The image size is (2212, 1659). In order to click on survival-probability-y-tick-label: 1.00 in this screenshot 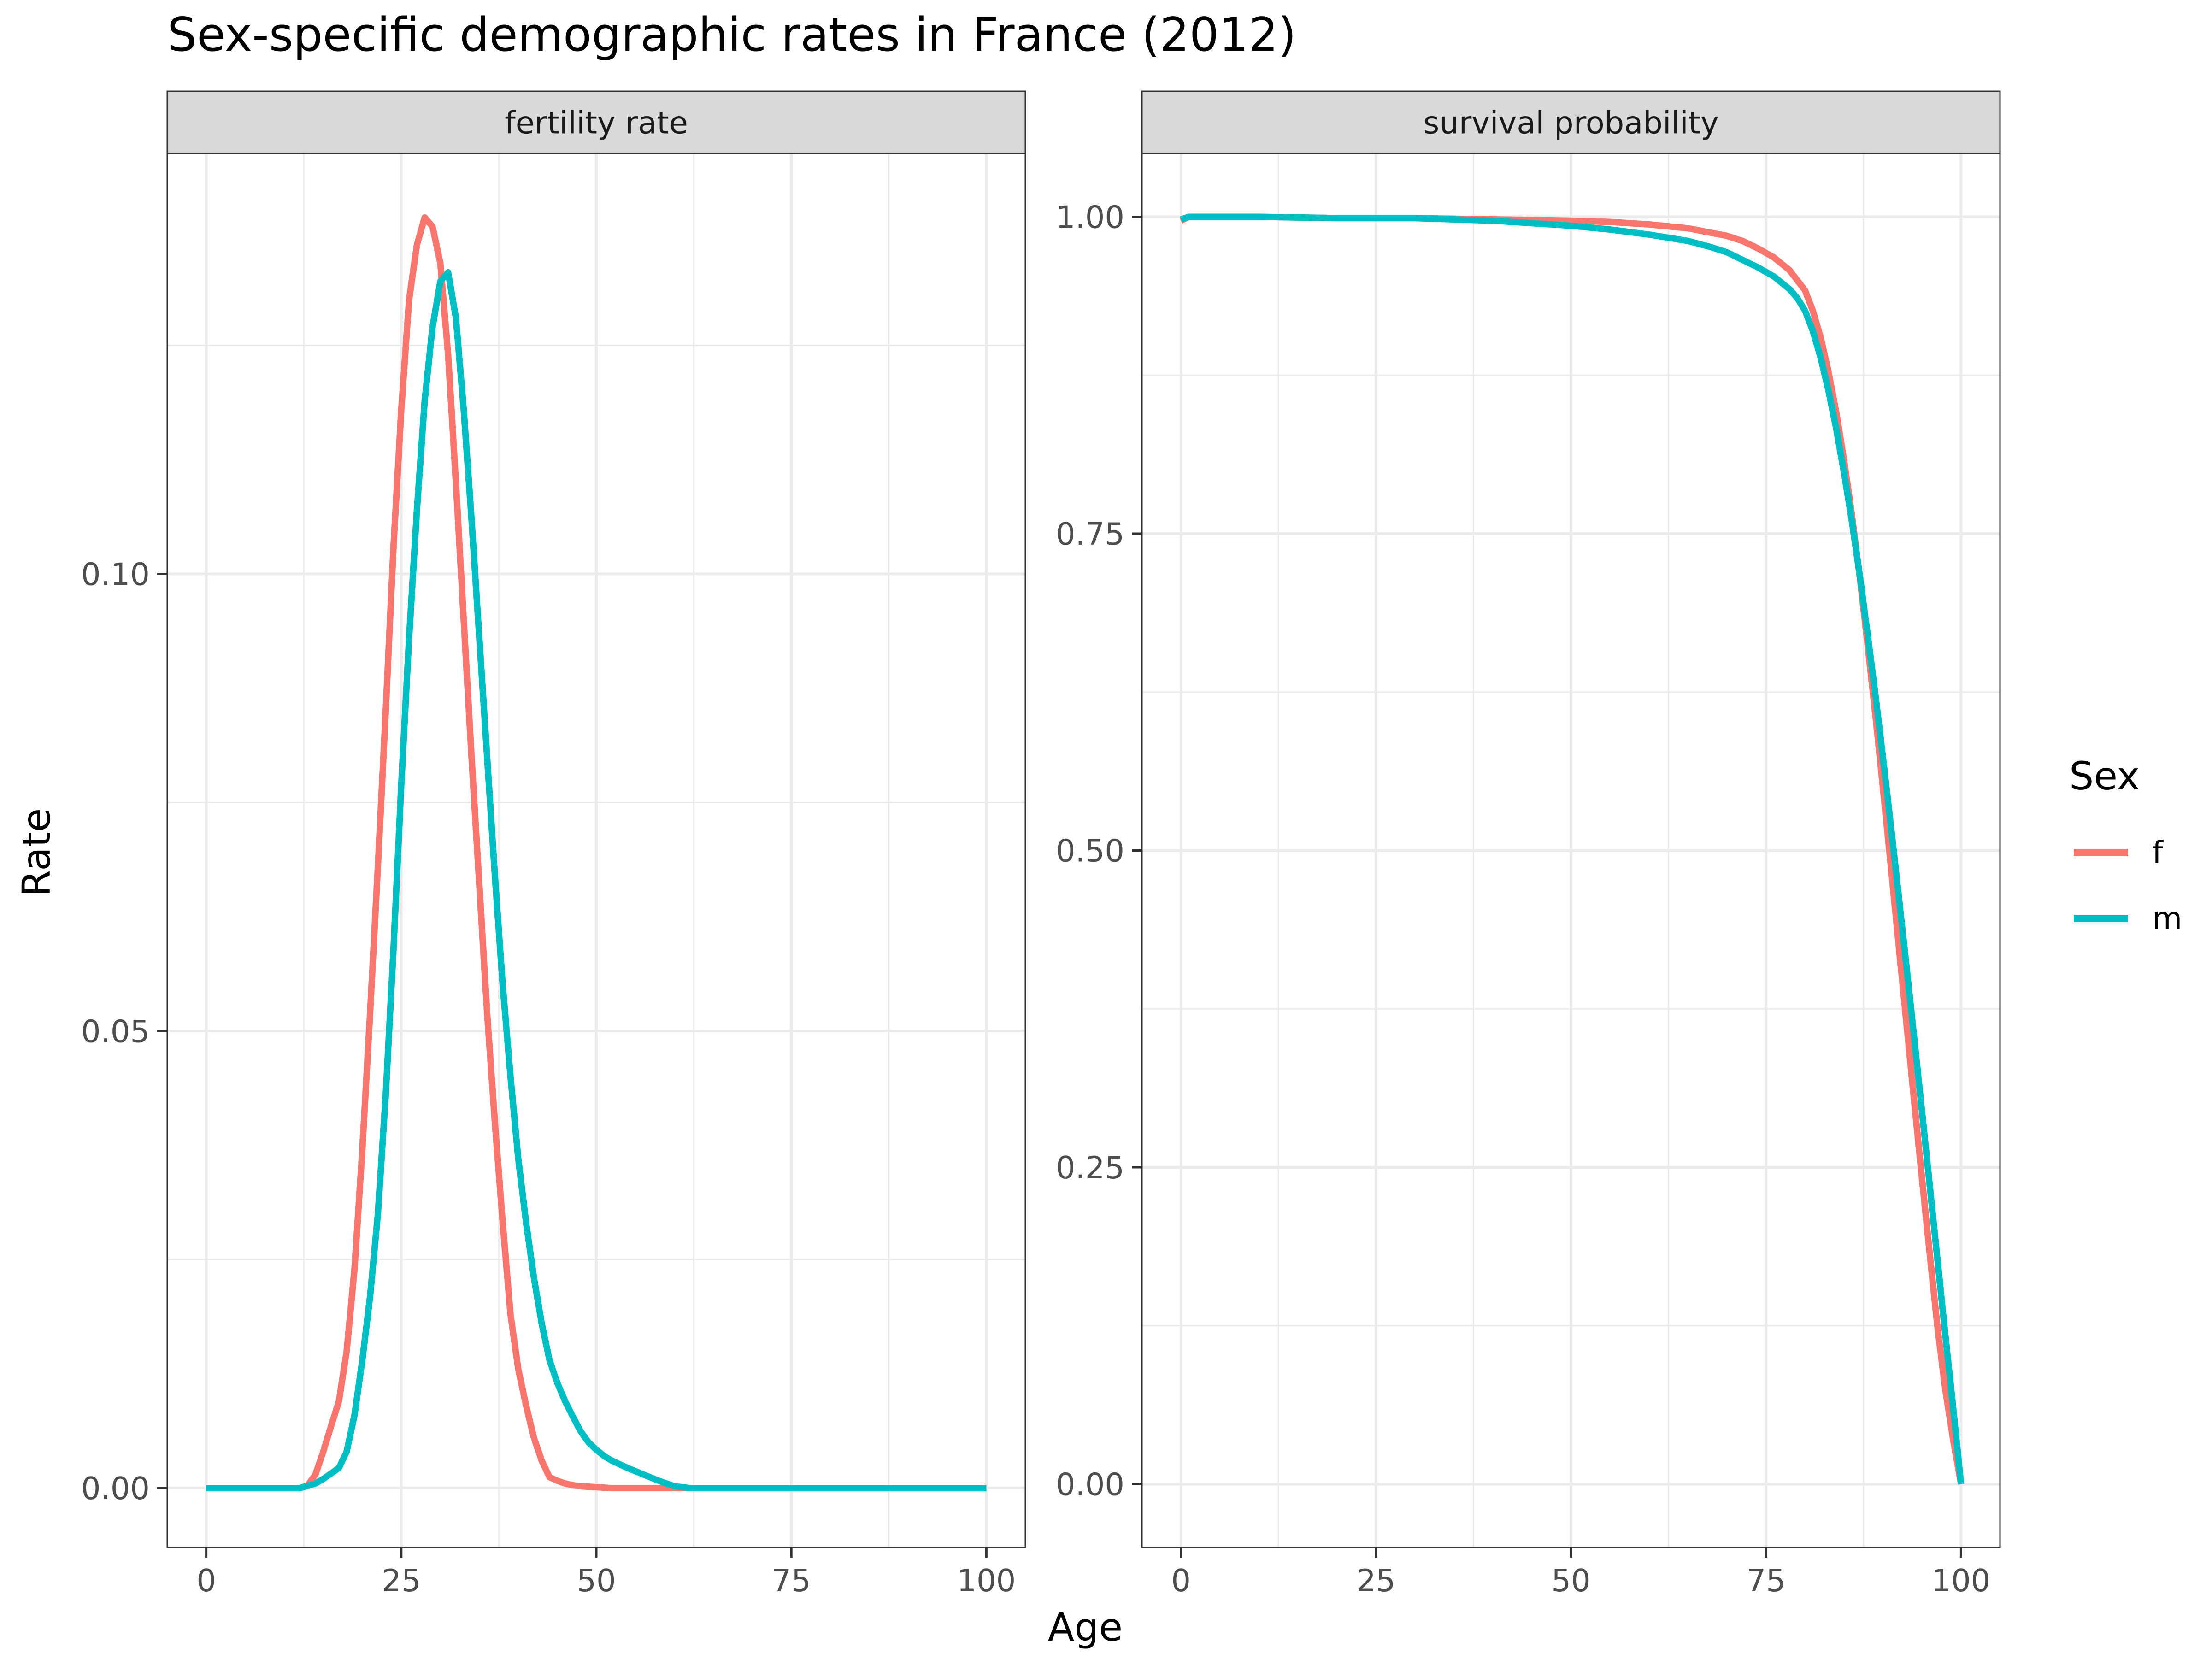, I will do `click(1090, 217)`.